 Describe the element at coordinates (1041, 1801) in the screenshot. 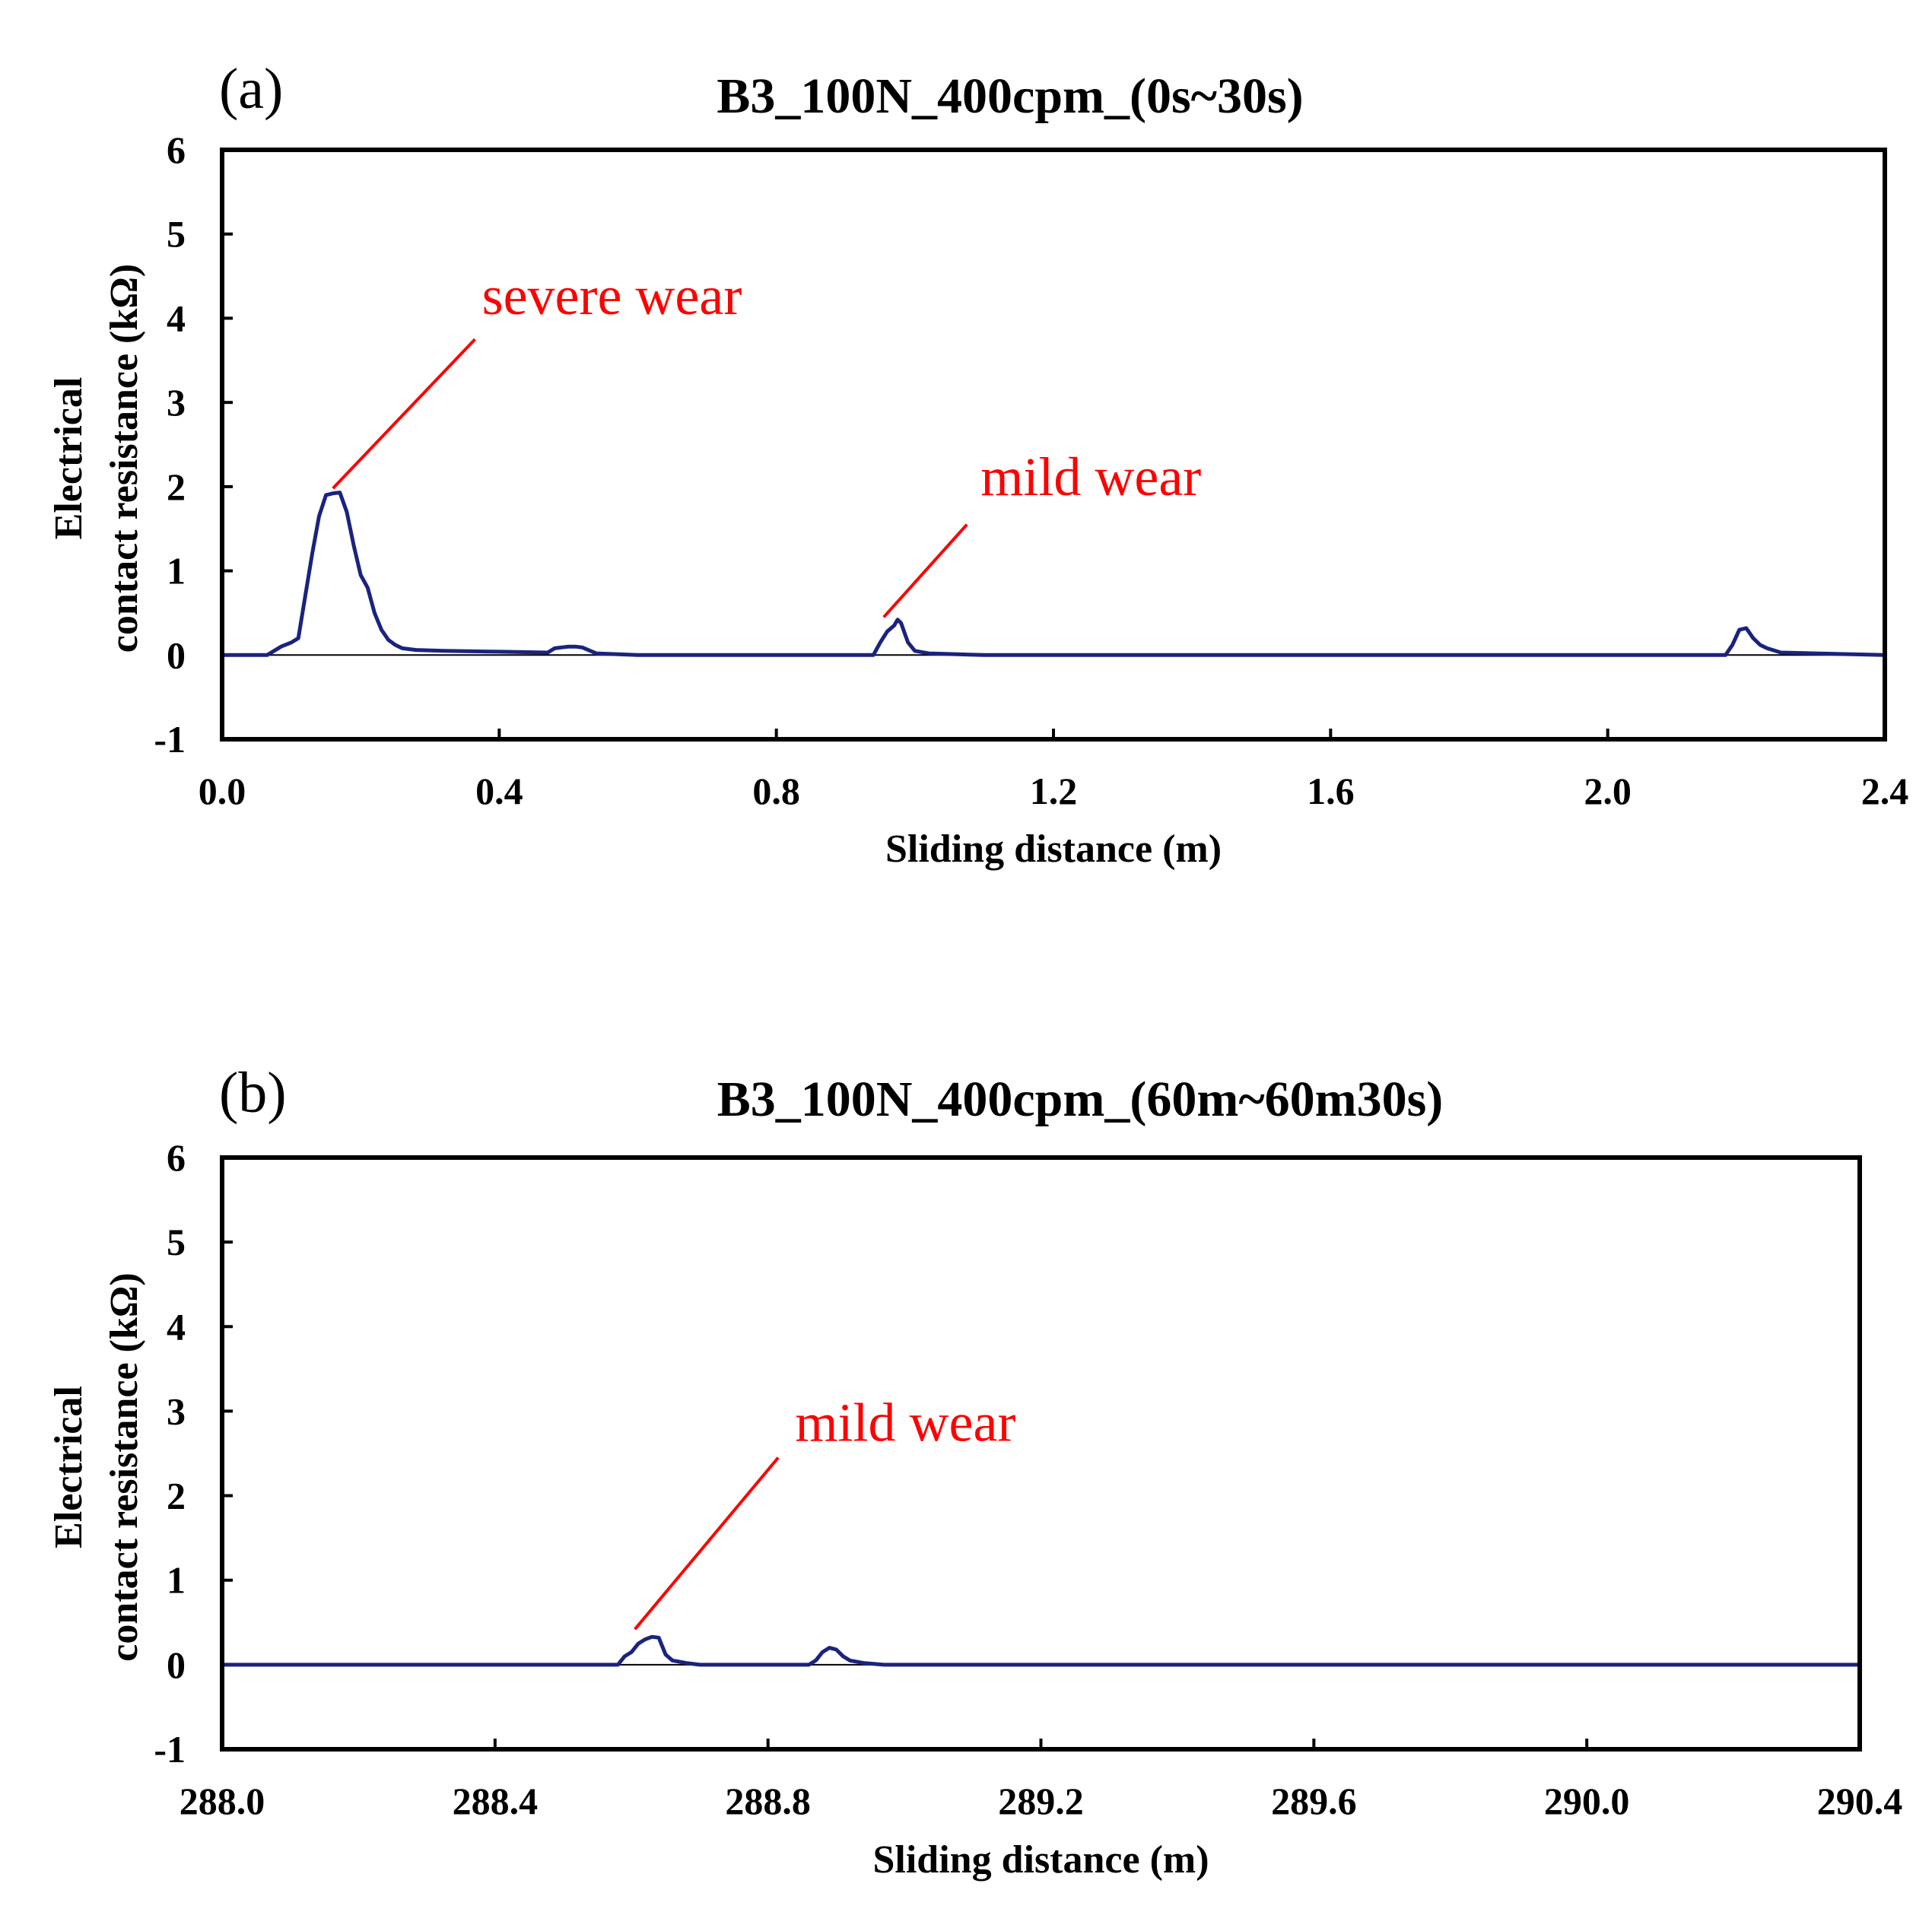

I see `x-tick-label: 289.2` at that location.